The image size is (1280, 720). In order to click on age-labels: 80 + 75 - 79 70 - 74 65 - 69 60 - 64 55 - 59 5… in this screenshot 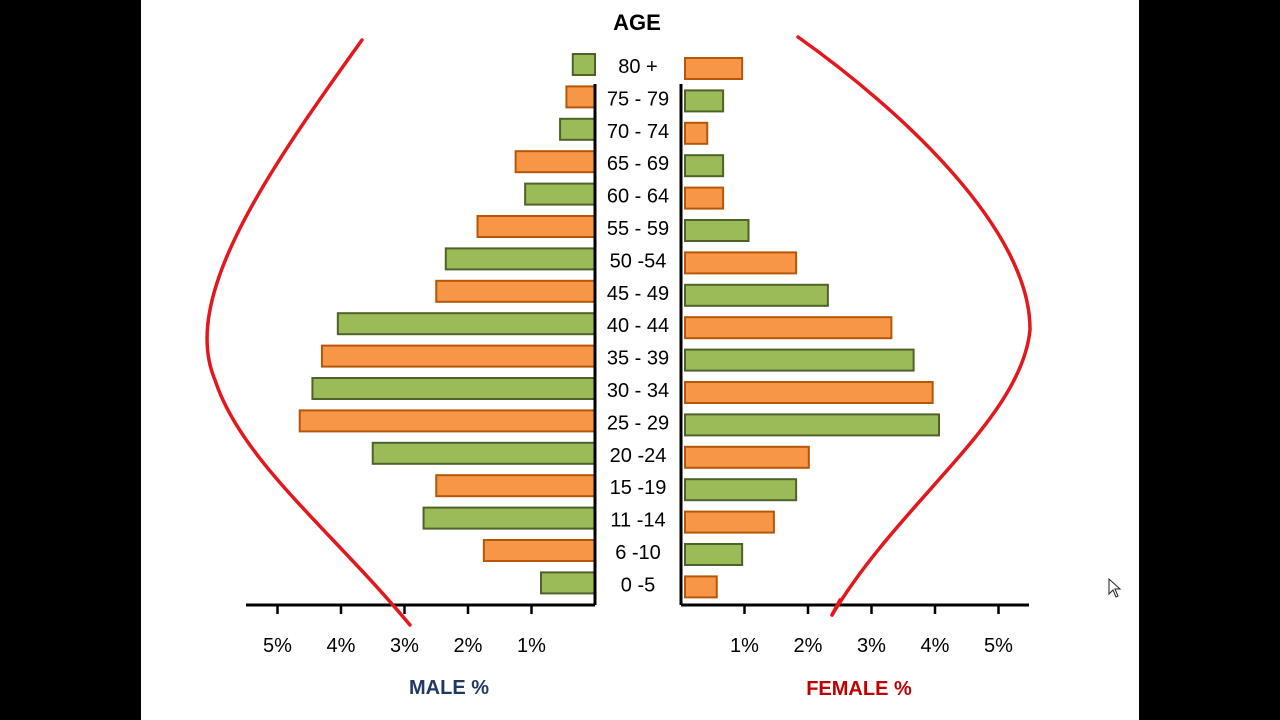, I will do `click(638, 326)`.